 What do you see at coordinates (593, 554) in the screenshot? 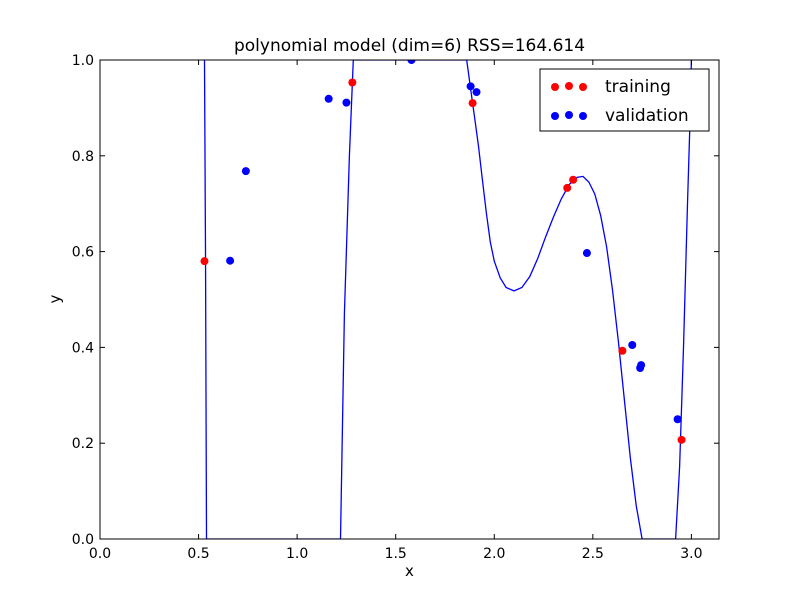
I see `x-tick-label: 2.5` at bounding box center [593, 554].